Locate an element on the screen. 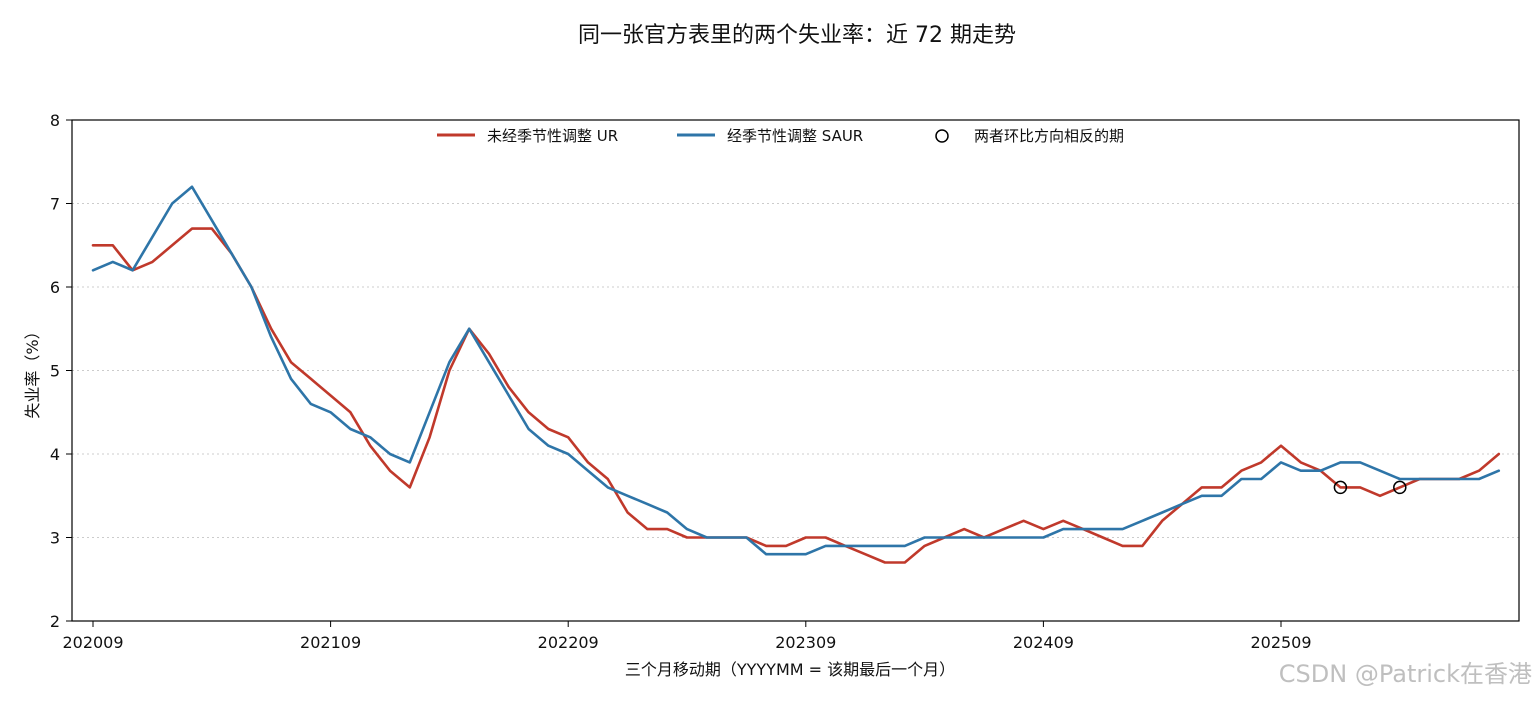 Image resolution: width=1540 pixels, height=704 pixels. y-tick-label: 7 is located at coordinates (55, 204).